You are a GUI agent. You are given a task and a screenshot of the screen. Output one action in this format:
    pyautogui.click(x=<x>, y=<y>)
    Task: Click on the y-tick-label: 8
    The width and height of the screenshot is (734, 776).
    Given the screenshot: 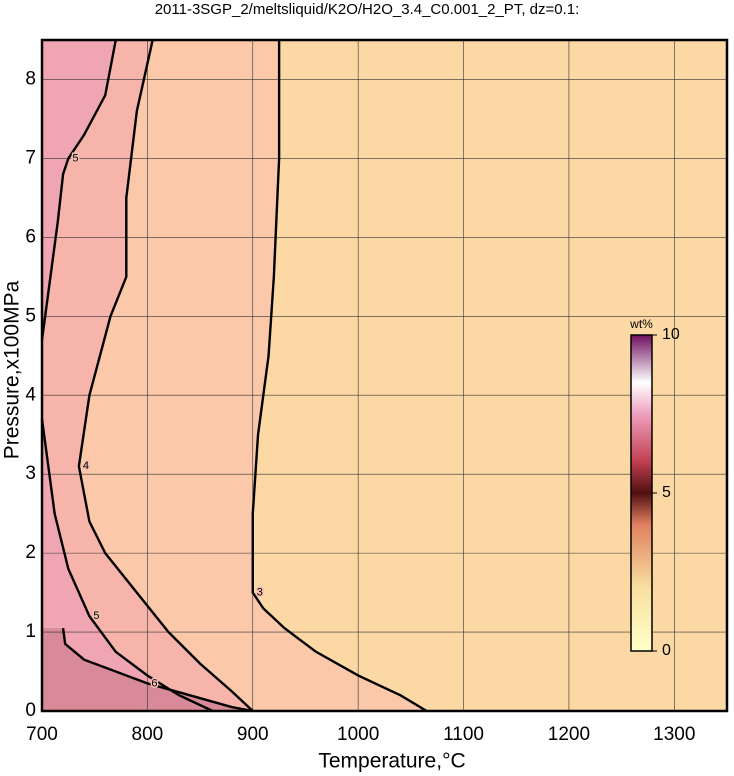 What is the action you would take?
    pyautogui.click(x=30, y=78)
    